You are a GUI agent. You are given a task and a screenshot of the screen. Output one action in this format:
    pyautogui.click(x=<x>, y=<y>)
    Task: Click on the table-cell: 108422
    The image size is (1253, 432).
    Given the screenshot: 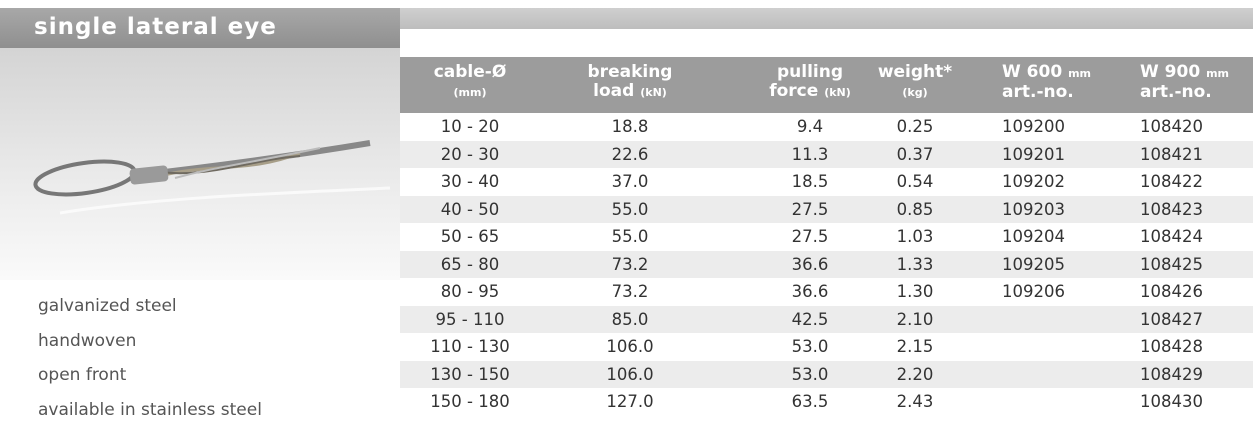 What is the action you would take?
    pyautogui.click(x=1171, y=181)
    